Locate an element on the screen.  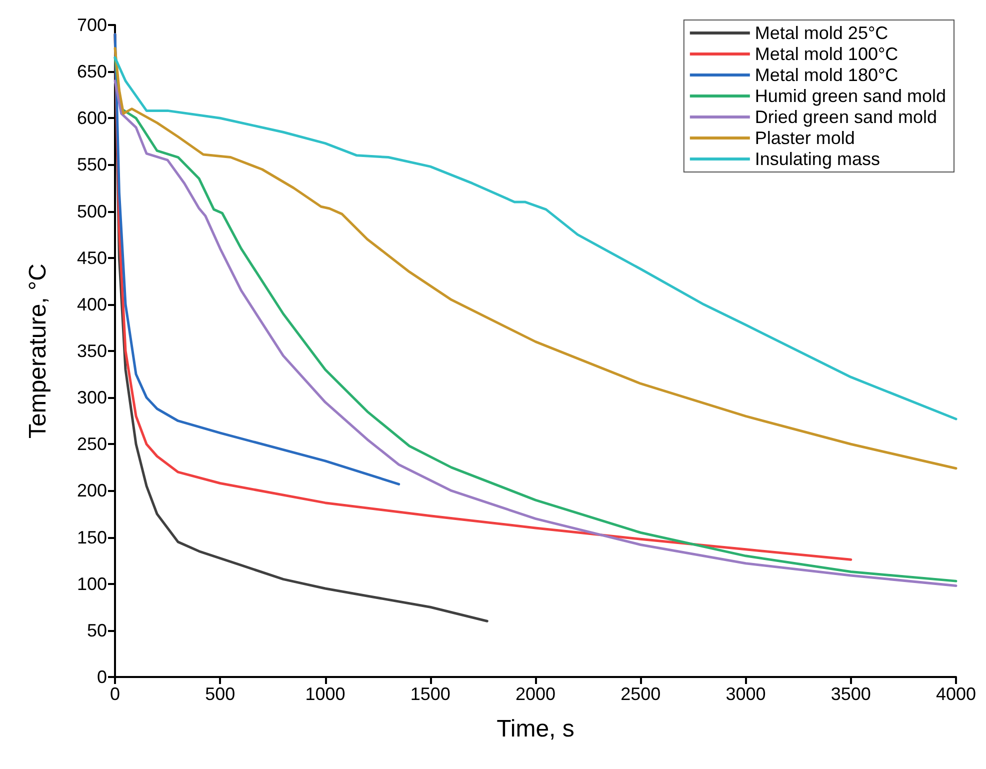
x-tick-label: 500 is located at coordinates (220, 694).